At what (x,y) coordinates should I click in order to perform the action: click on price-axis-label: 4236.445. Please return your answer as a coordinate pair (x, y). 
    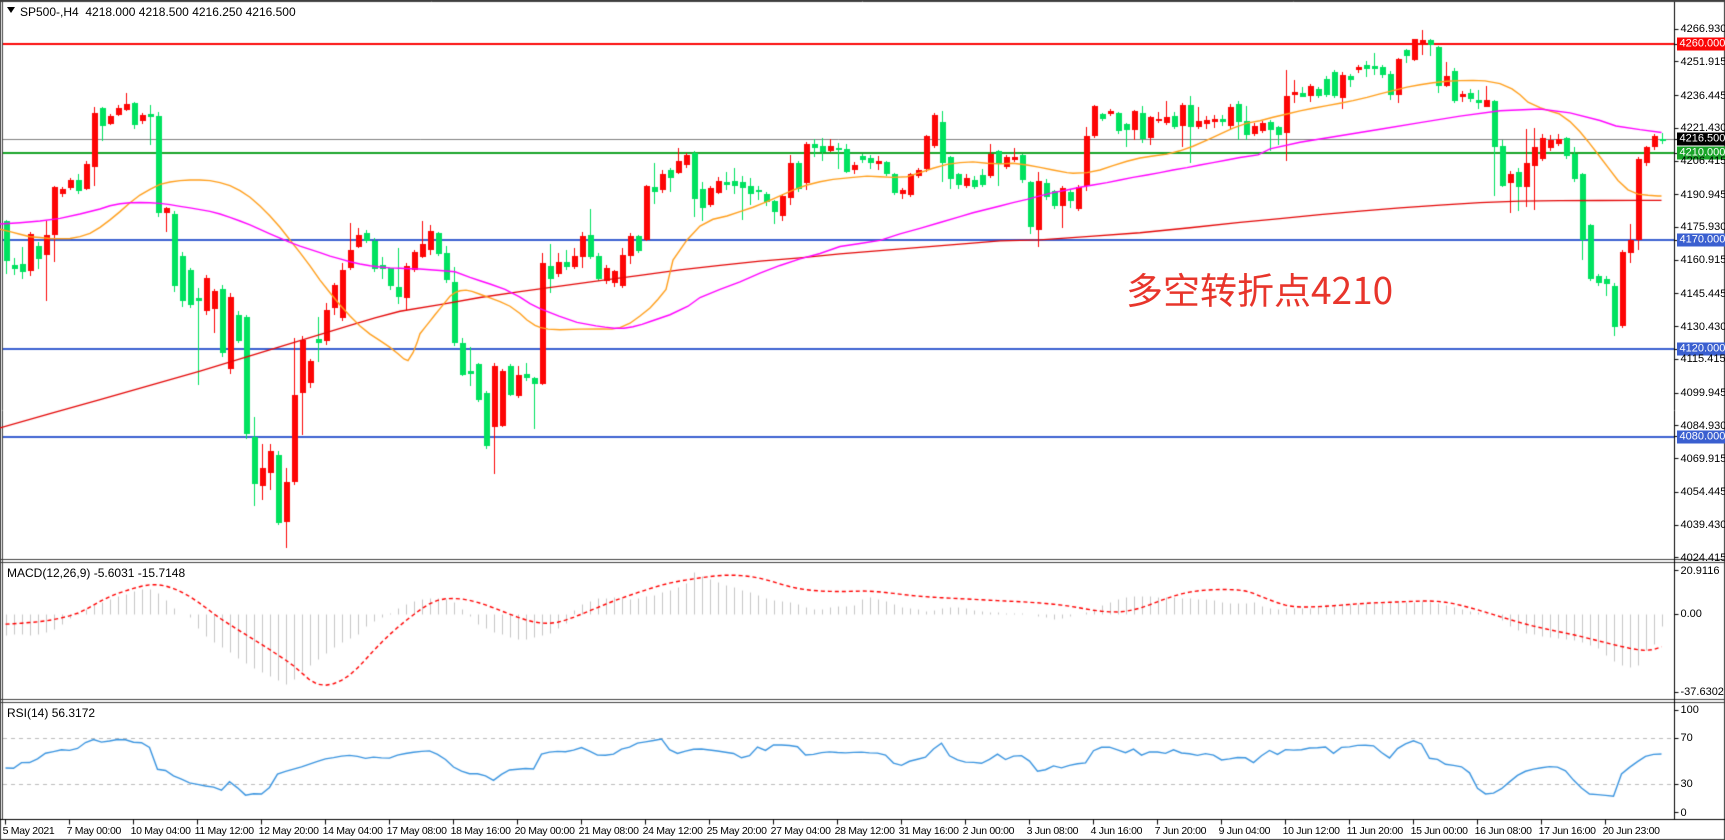
    Looking at the image, I should click on (1702, 95).